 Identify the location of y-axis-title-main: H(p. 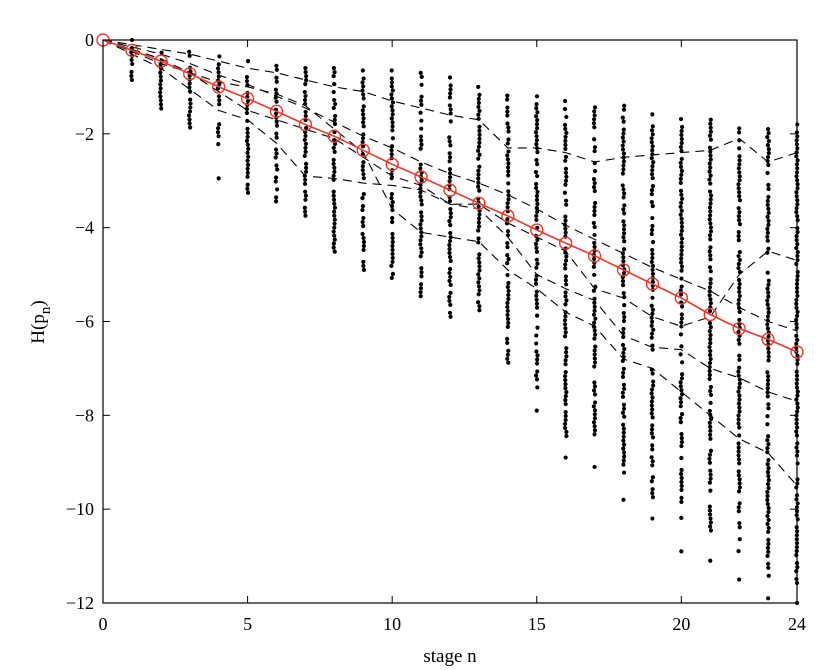
(38, 329).